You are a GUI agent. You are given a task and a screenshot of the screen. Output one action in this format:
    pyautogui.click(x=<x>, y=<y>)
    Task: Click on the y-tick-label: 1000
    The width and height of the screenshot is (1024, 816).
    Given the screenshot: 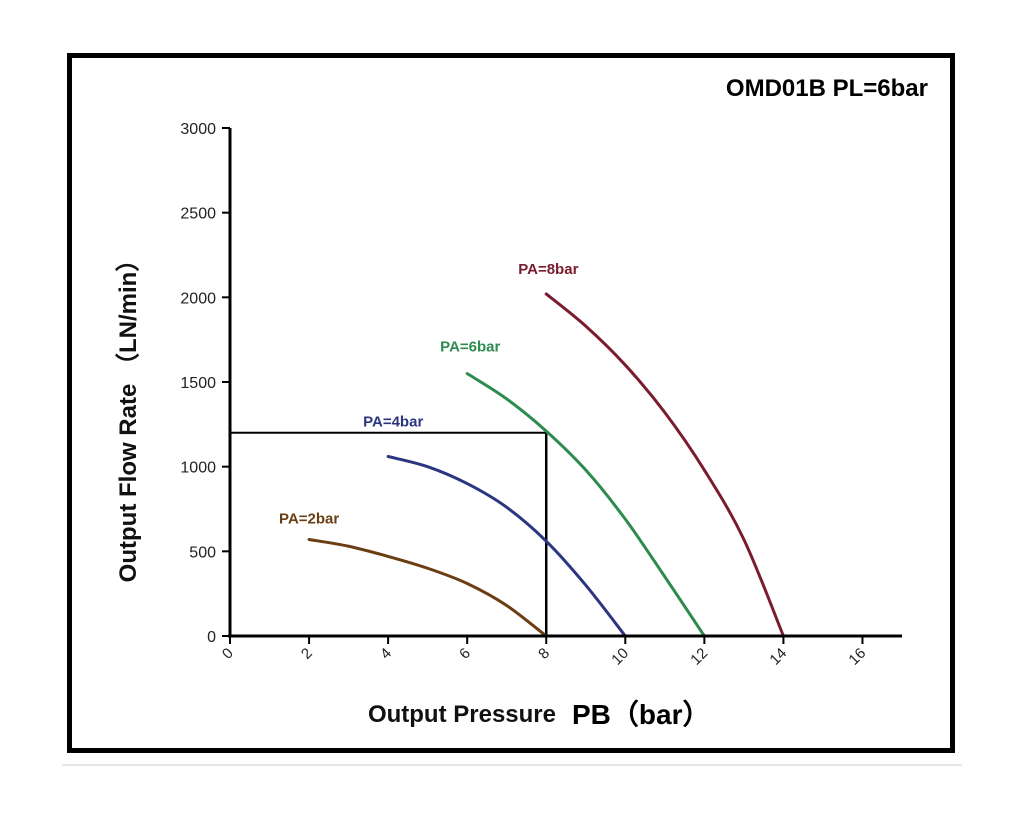 What is the action you would take?
    pyautogui.click(x=198, y=468)
    